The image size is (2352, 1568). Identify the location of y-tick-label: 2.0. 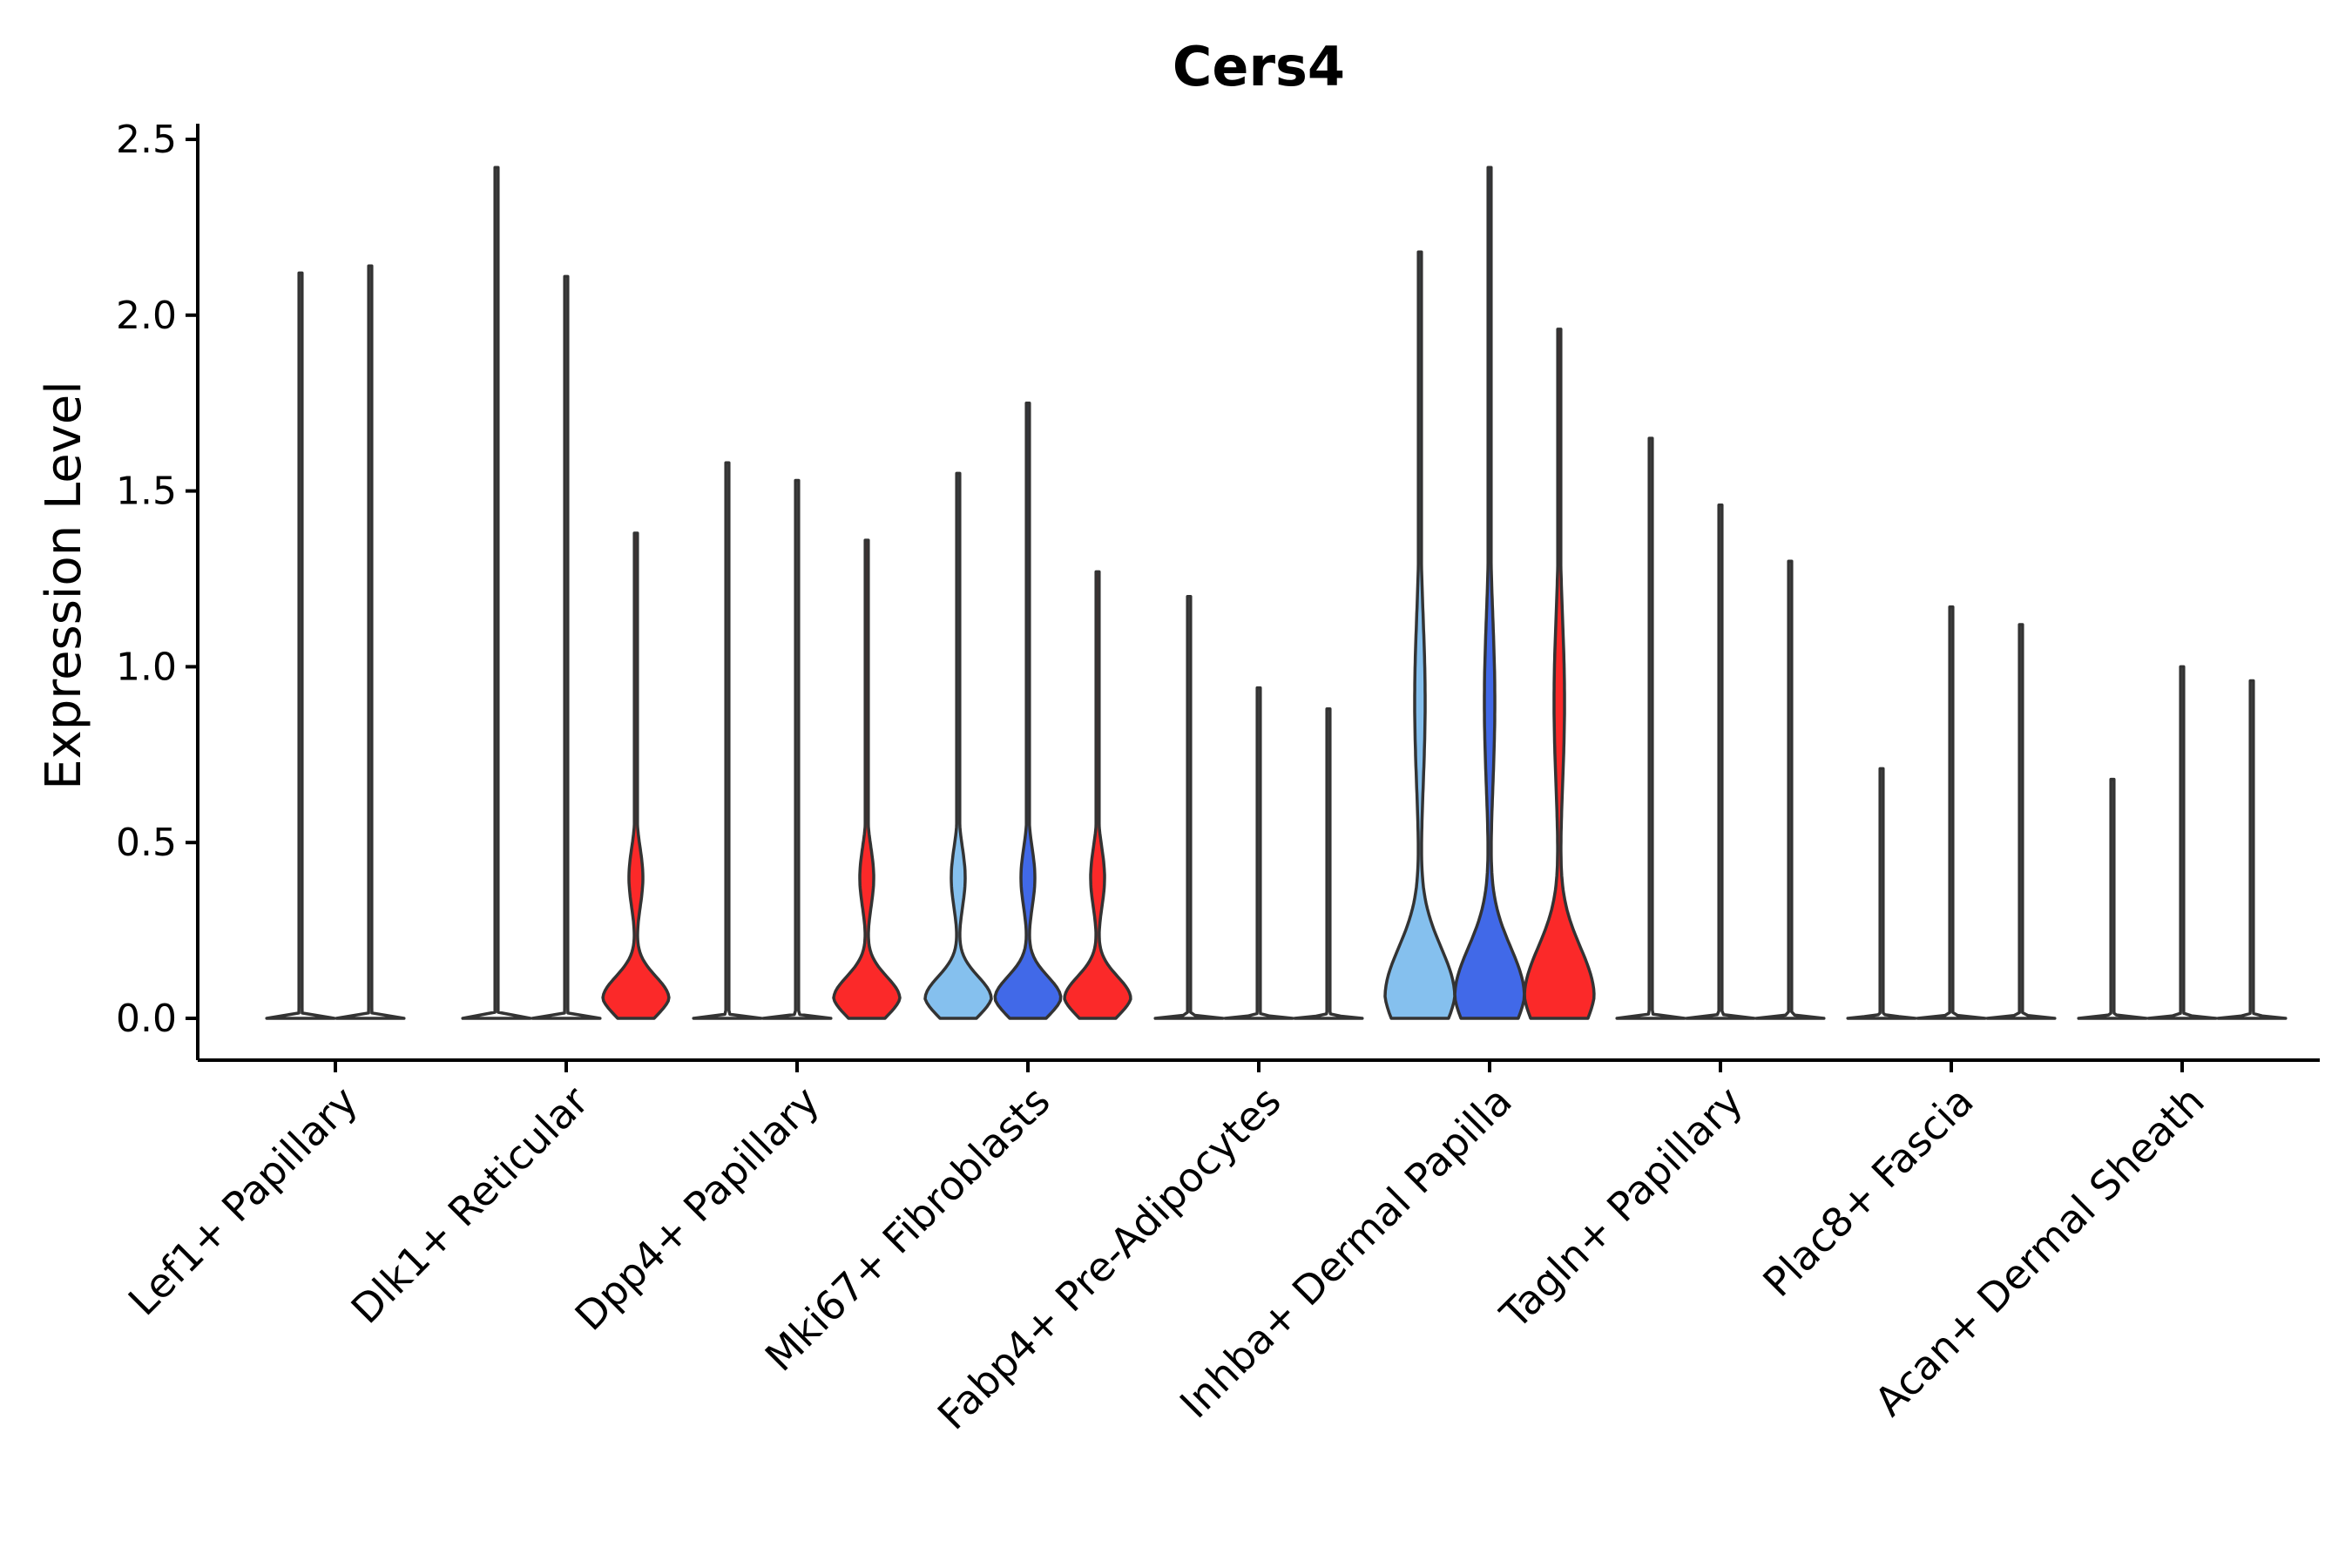
(146, 316).